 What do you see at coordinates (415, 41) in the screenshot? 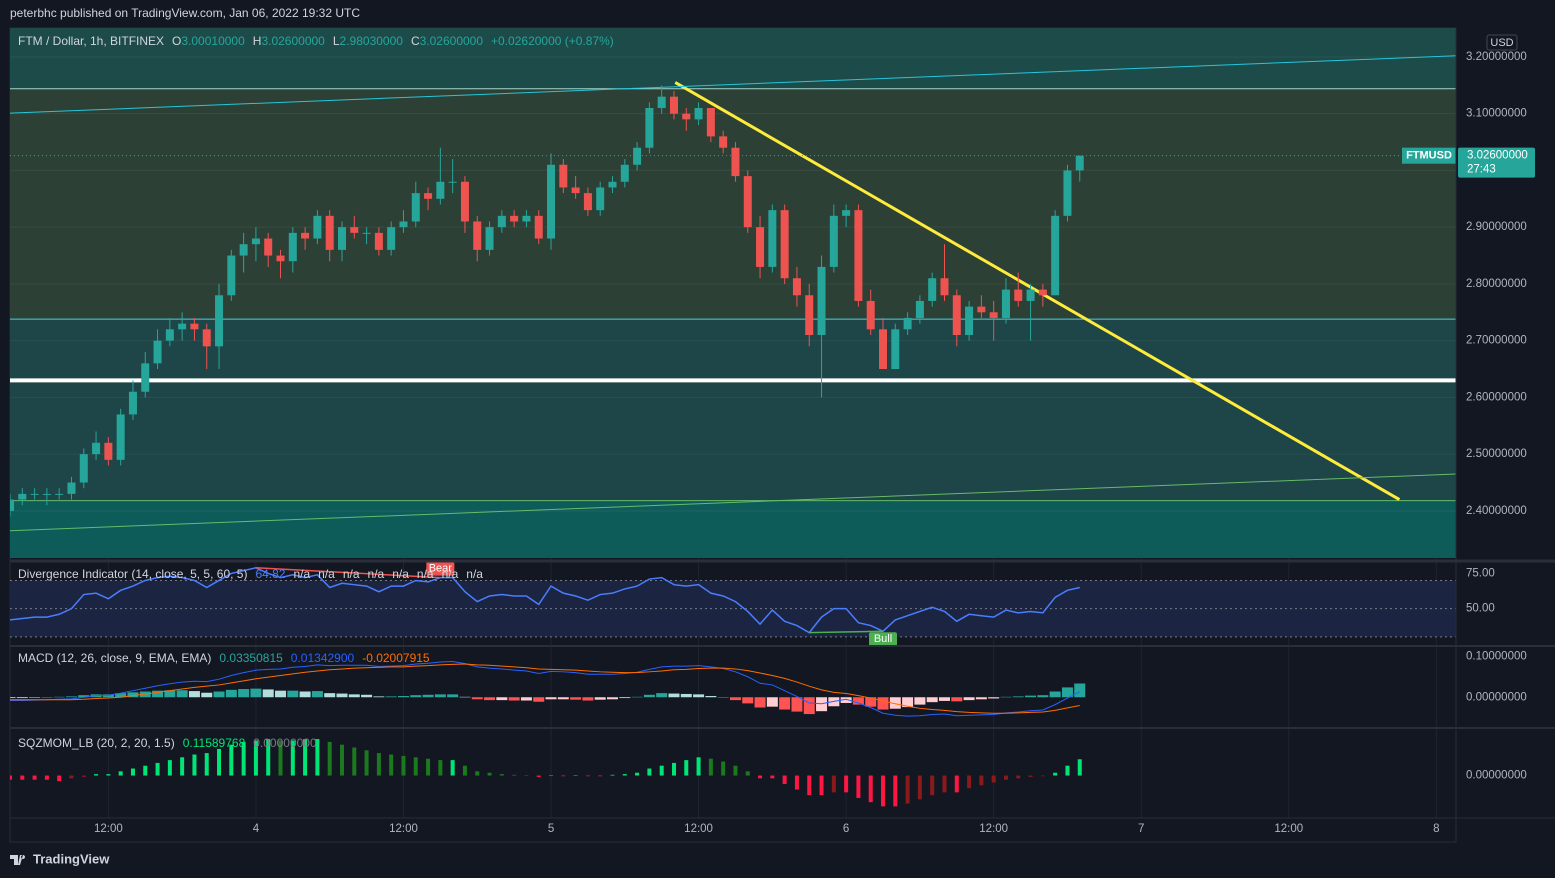
I see `ohlc-label: C` at bounding box center [415, 41].